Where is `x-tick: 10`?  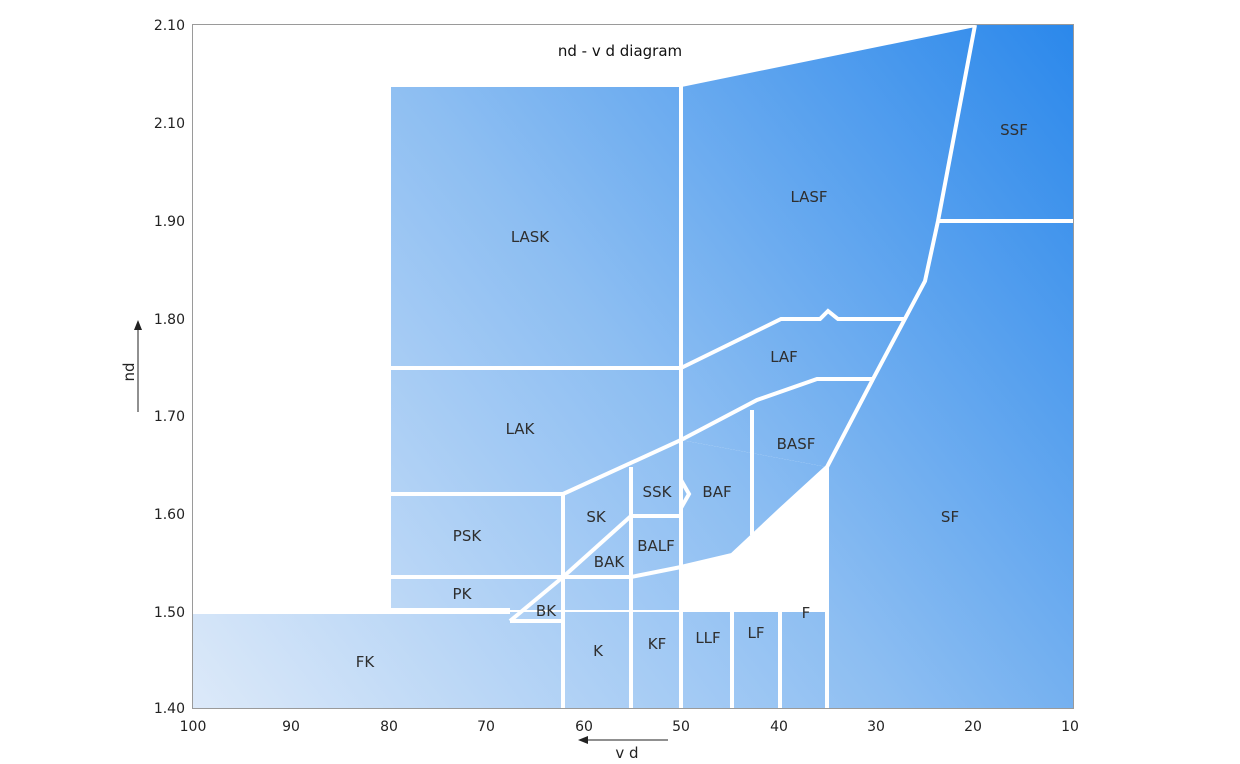
x-tick: 10 is located at coordinates (1070, 727).